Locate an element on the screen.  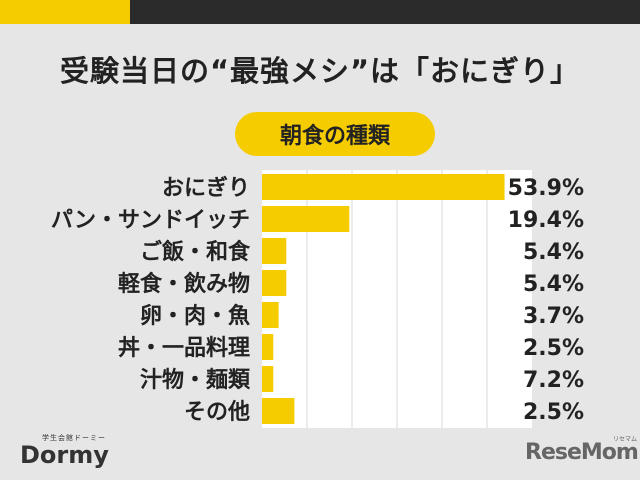
dormy-logo-name: Dormy is located at coordinates (64, 455).